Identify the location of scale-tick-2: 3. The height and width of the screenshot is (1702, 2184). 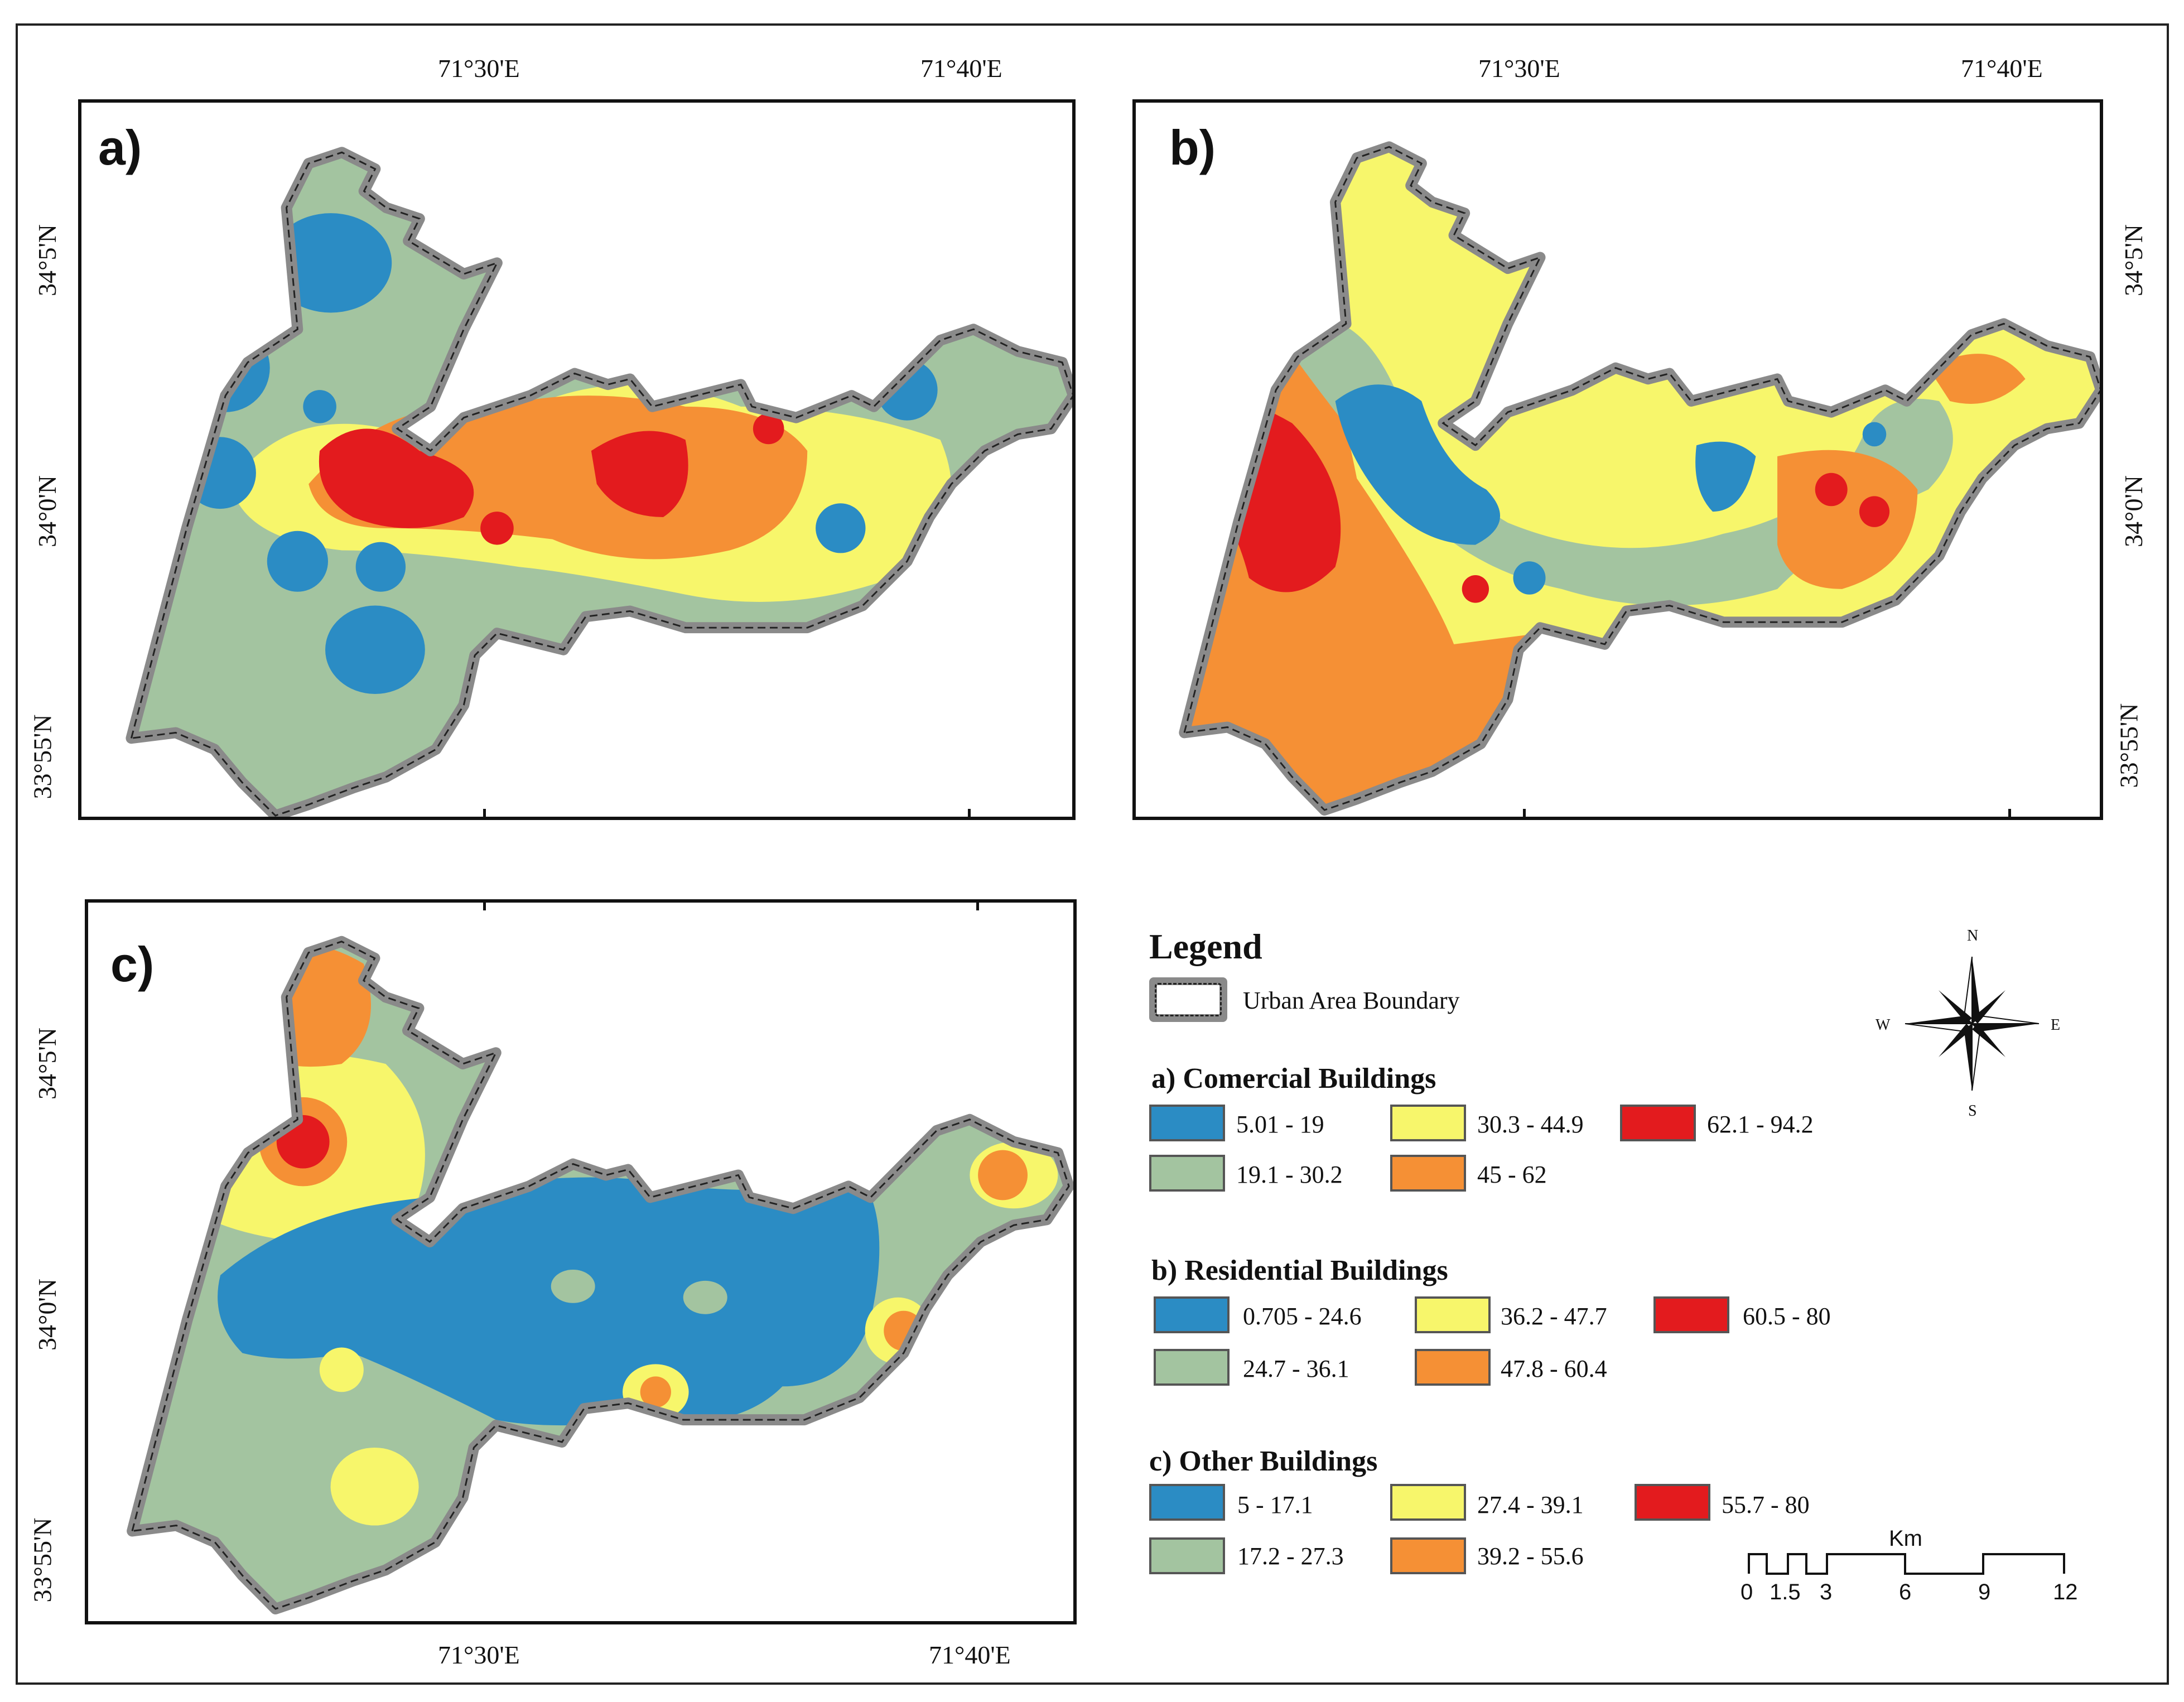
(1826, 1592).